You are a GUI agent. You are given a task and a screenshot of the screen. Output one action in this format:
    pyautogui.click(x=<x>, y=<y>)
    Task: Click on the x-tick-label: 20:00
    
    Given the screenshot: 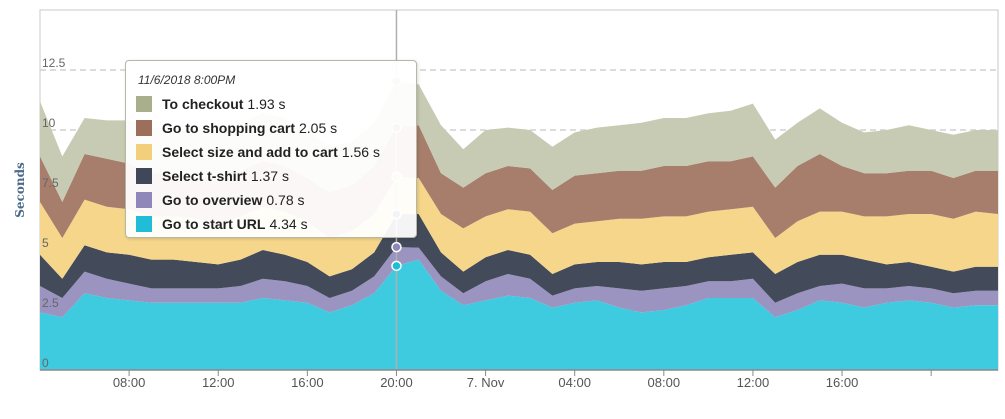 What is the action you would take?
    pyautogui.click(x=396, y=382)
    